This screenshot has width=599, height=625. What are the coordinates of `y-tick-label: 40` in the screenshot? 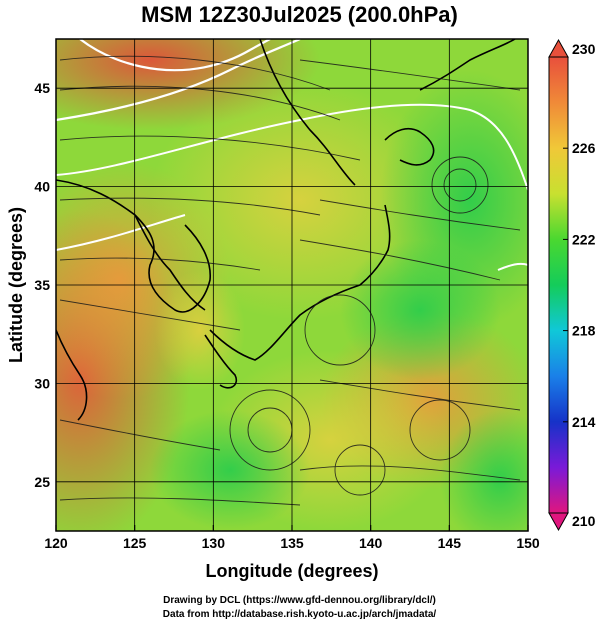 It's located at (42, 187).